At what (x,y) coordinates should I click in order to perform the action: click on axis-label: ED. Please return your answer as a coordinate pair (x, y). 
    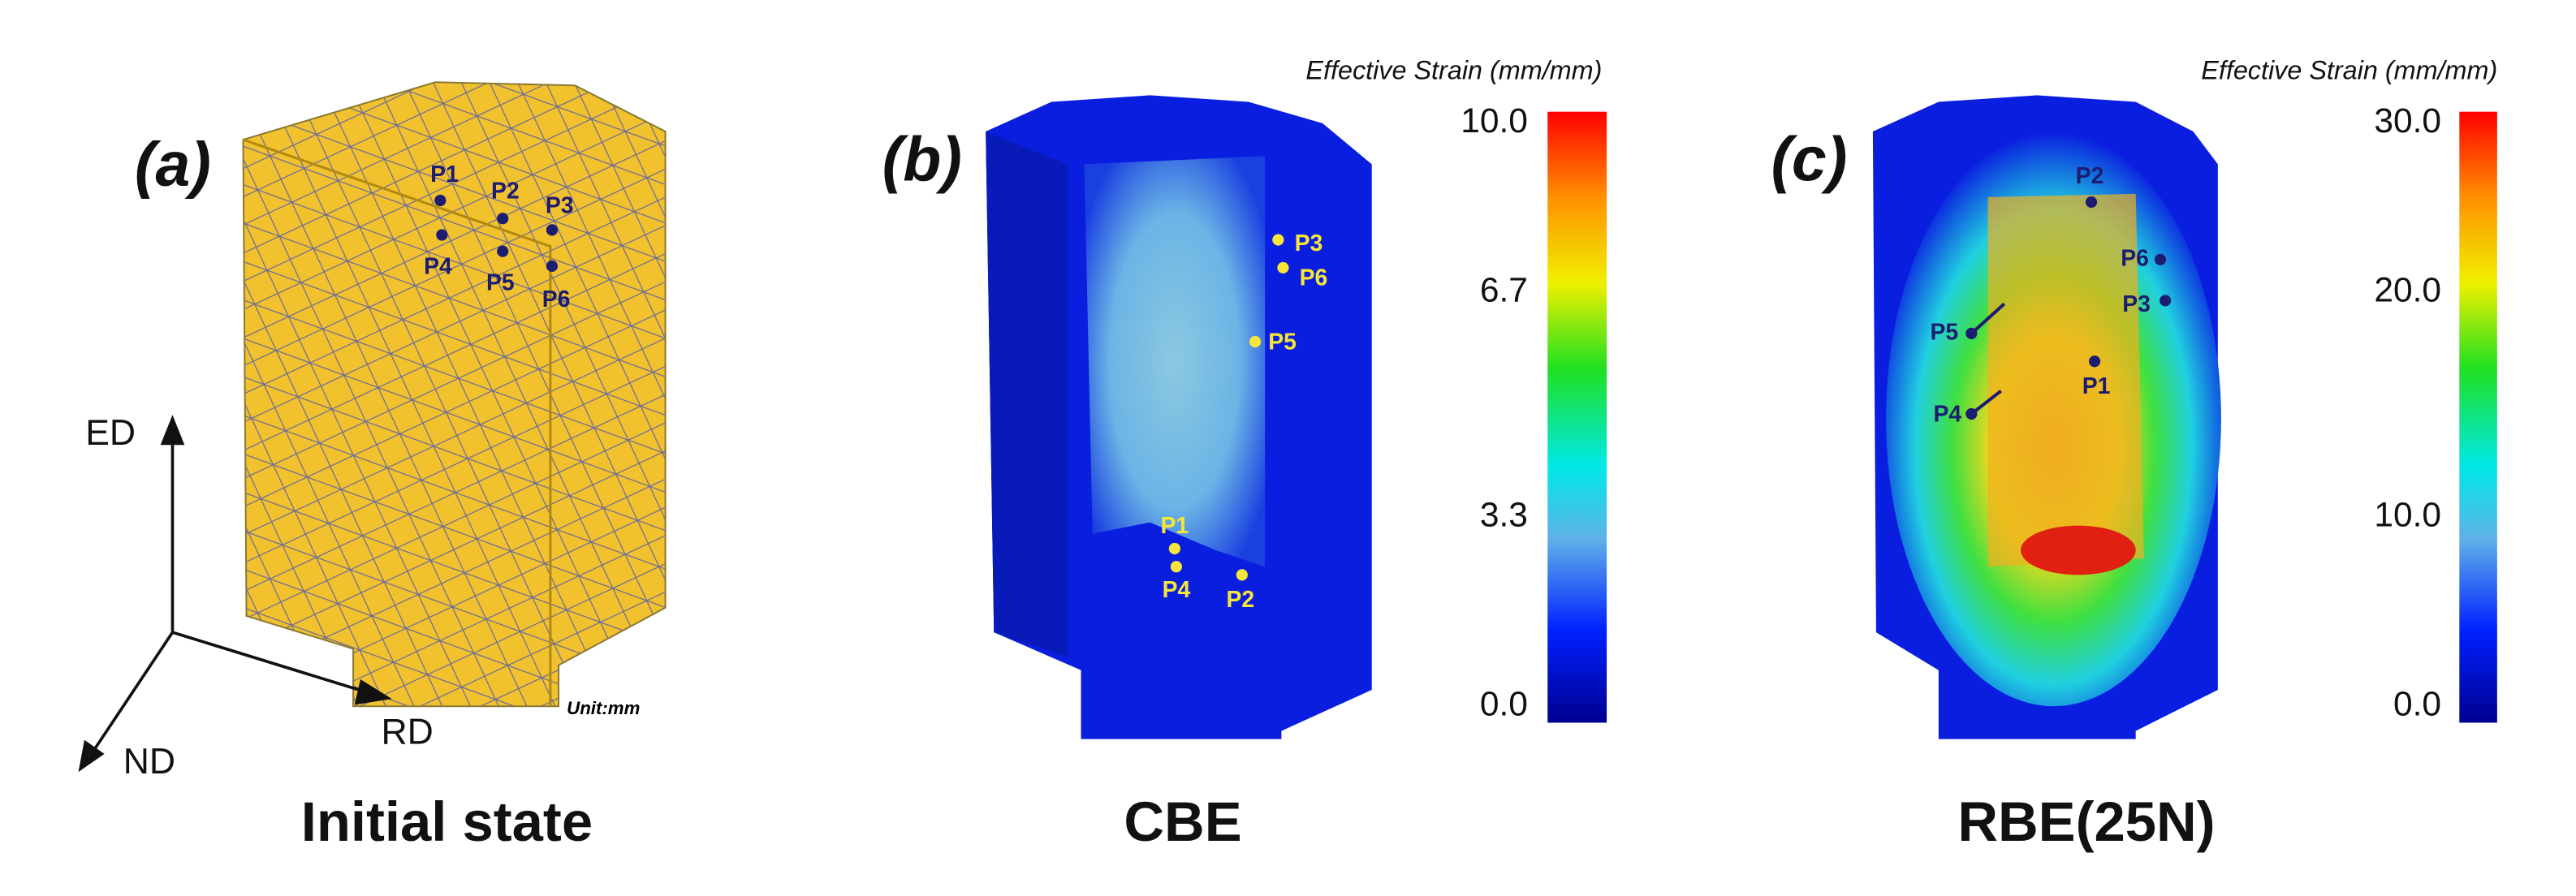
    Looking at the image, I should click on (110, 433).